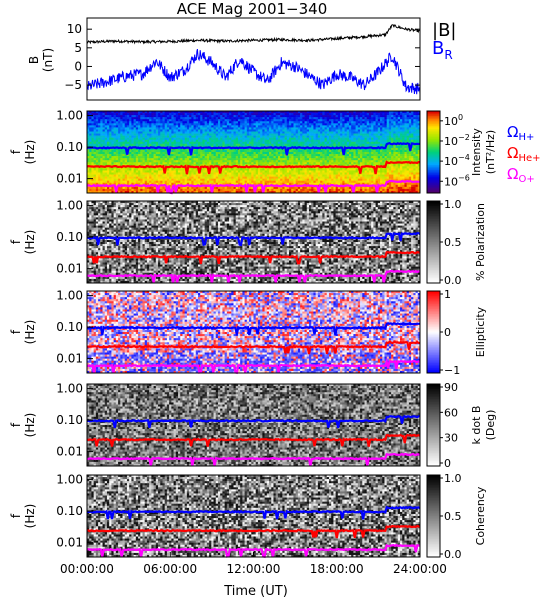 The image size is (550, 600). What do you see at coordinates (520, 133) in the screenshot?
I see `legend-omega-h: ΩH+` at bounding box center [520, 133].